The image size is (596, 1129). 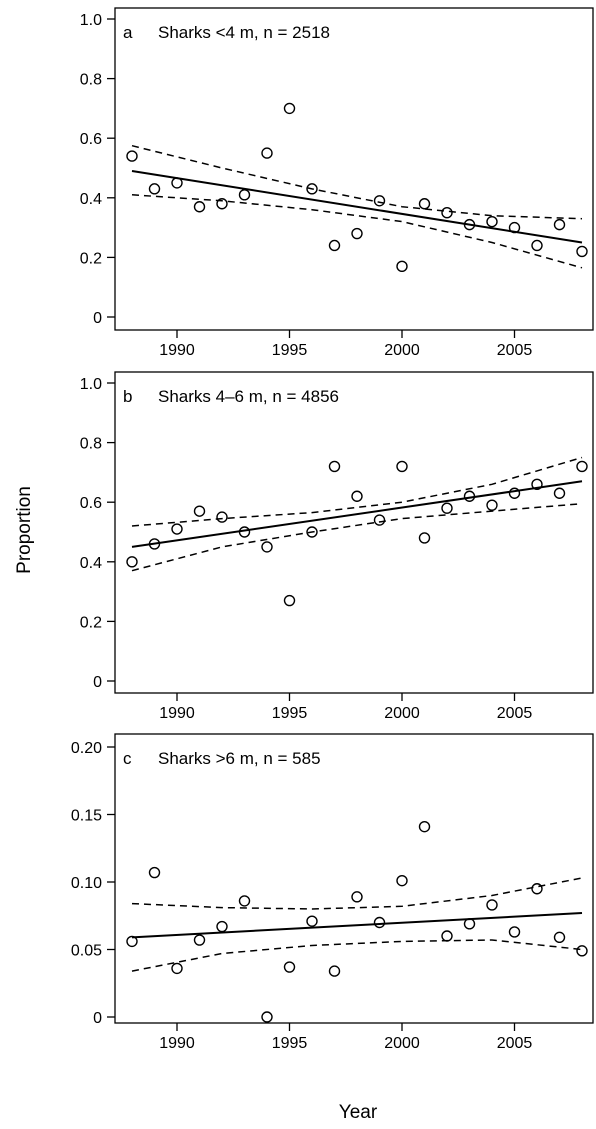 I want to click on panel-title: Sharks >6 m, n = 585, so click(x=239, y=758).